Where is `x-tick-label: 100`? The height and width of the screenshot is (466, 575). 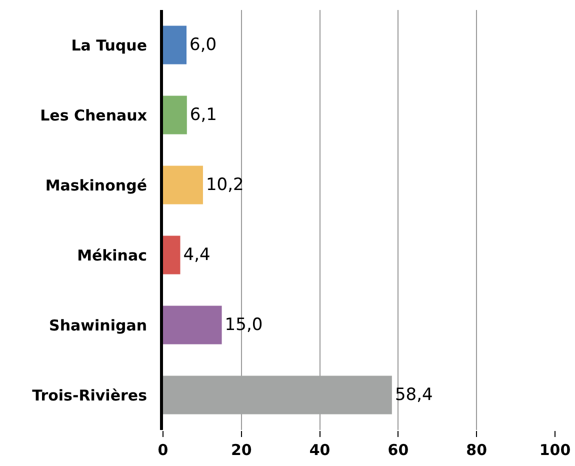 x-tick-label: 100 is located at coordinates (555, 450).